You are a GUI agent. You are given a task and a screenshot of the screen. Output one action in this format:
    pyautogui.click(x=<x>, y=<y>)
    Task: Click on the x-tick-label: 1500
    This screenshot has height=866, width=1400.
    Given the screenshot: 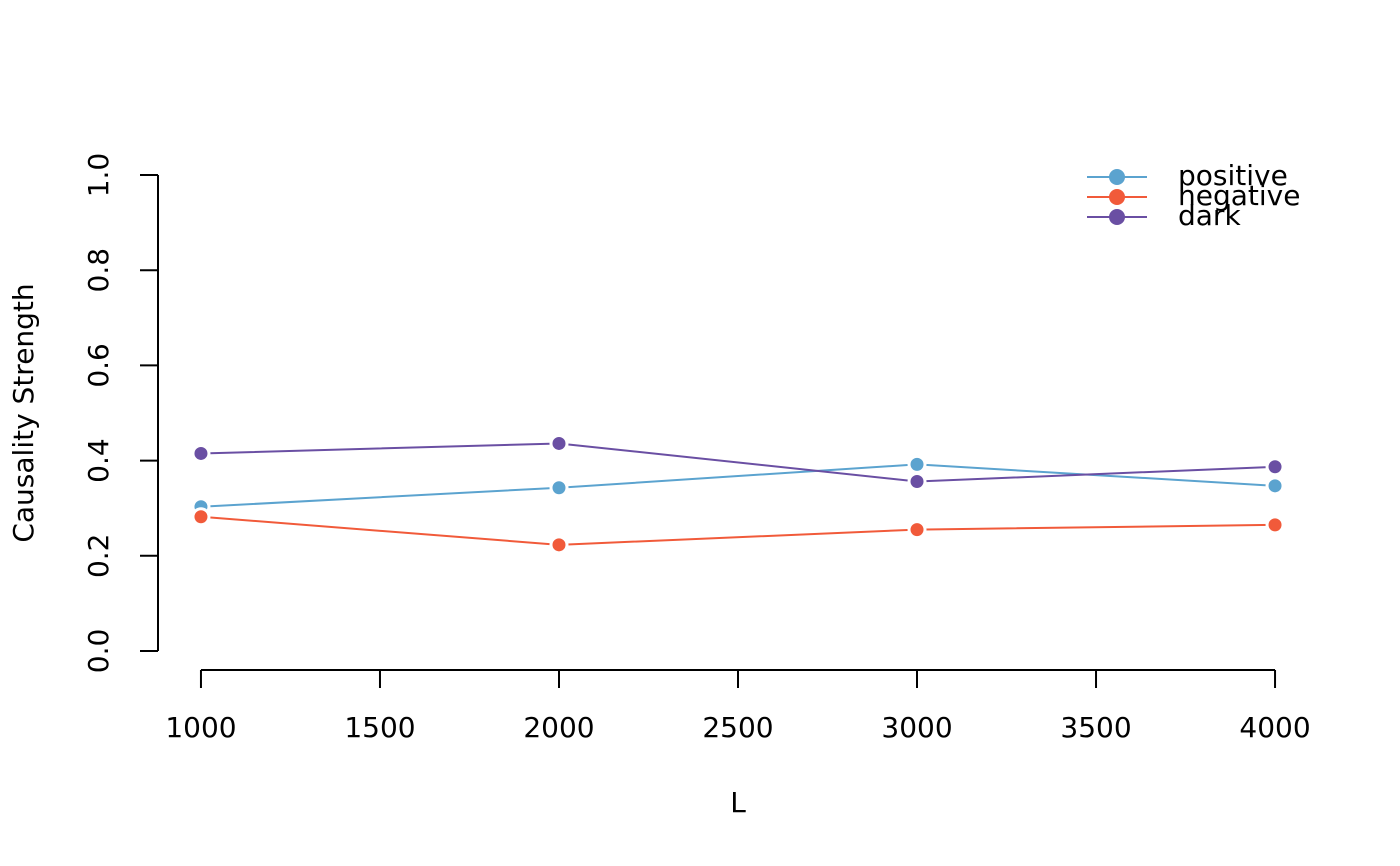 What is the action you would take?
    pyautogui.click(x=379, y=727)
    